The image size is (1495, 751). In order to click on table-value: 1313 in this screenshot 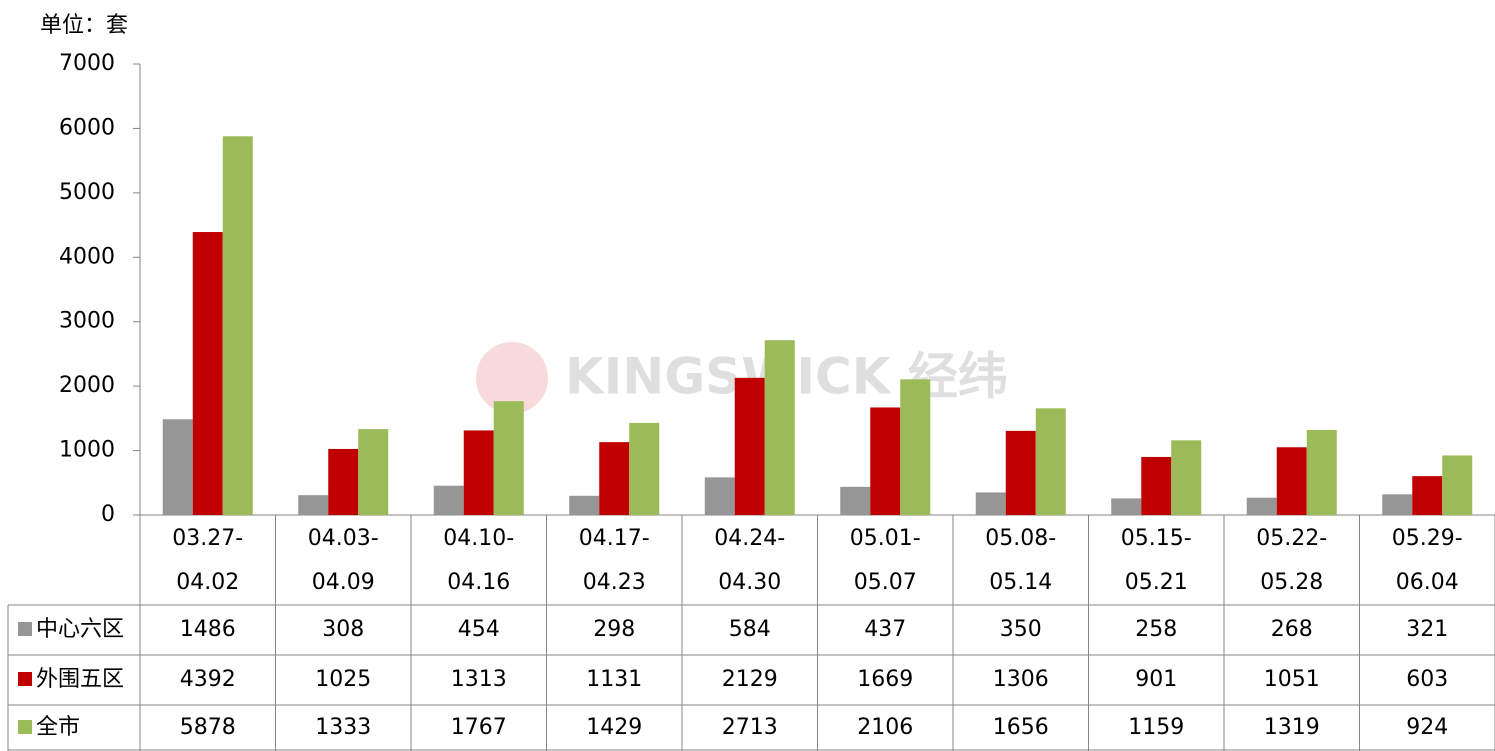, I will do `click(479, 679)`.